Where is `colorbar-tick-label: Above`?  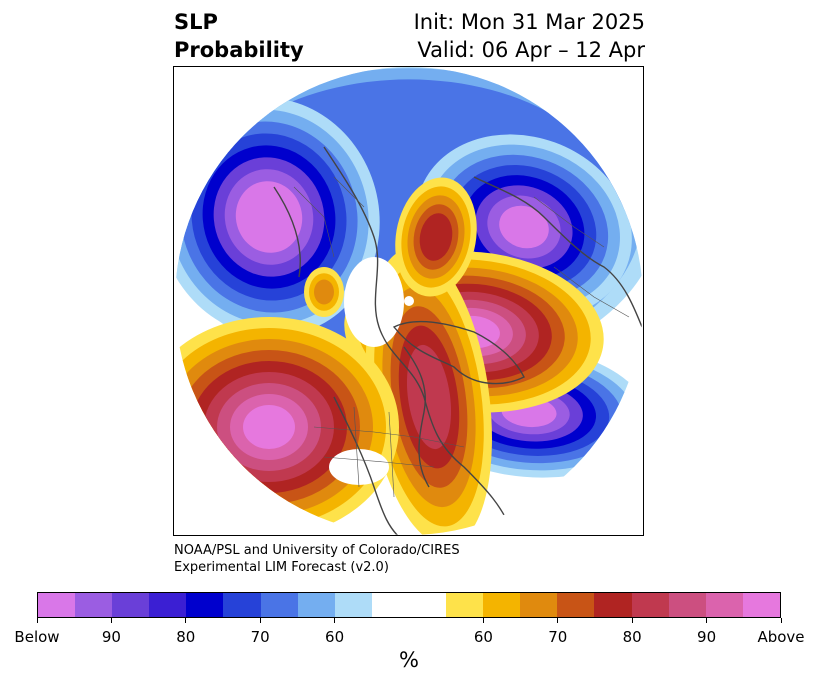
colorbar-tick-label: Above is located at coordinates (781, 637).